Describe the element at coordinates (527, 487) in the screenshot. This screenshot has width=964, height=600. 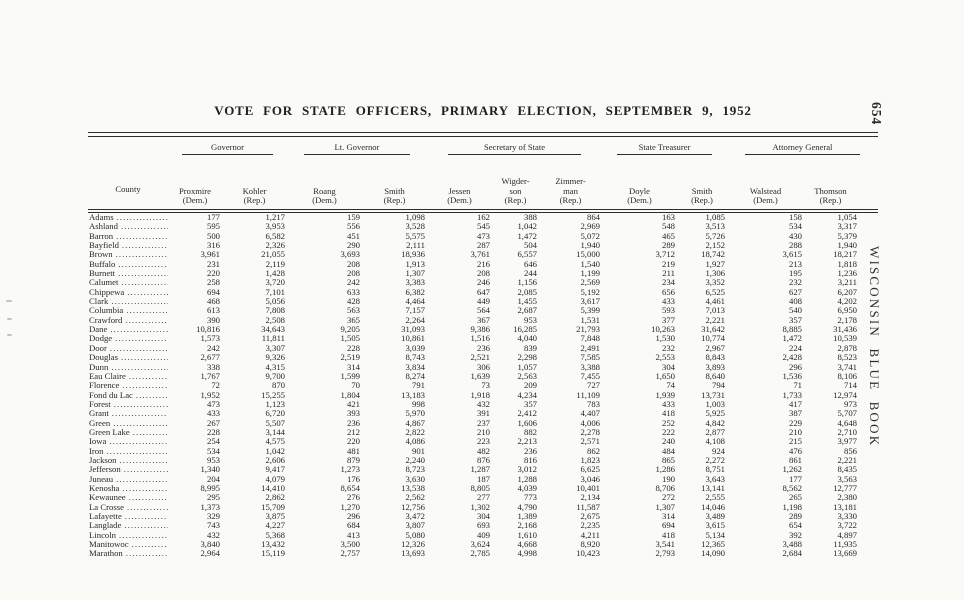
I see `vote-cell: 4,039` at that location.